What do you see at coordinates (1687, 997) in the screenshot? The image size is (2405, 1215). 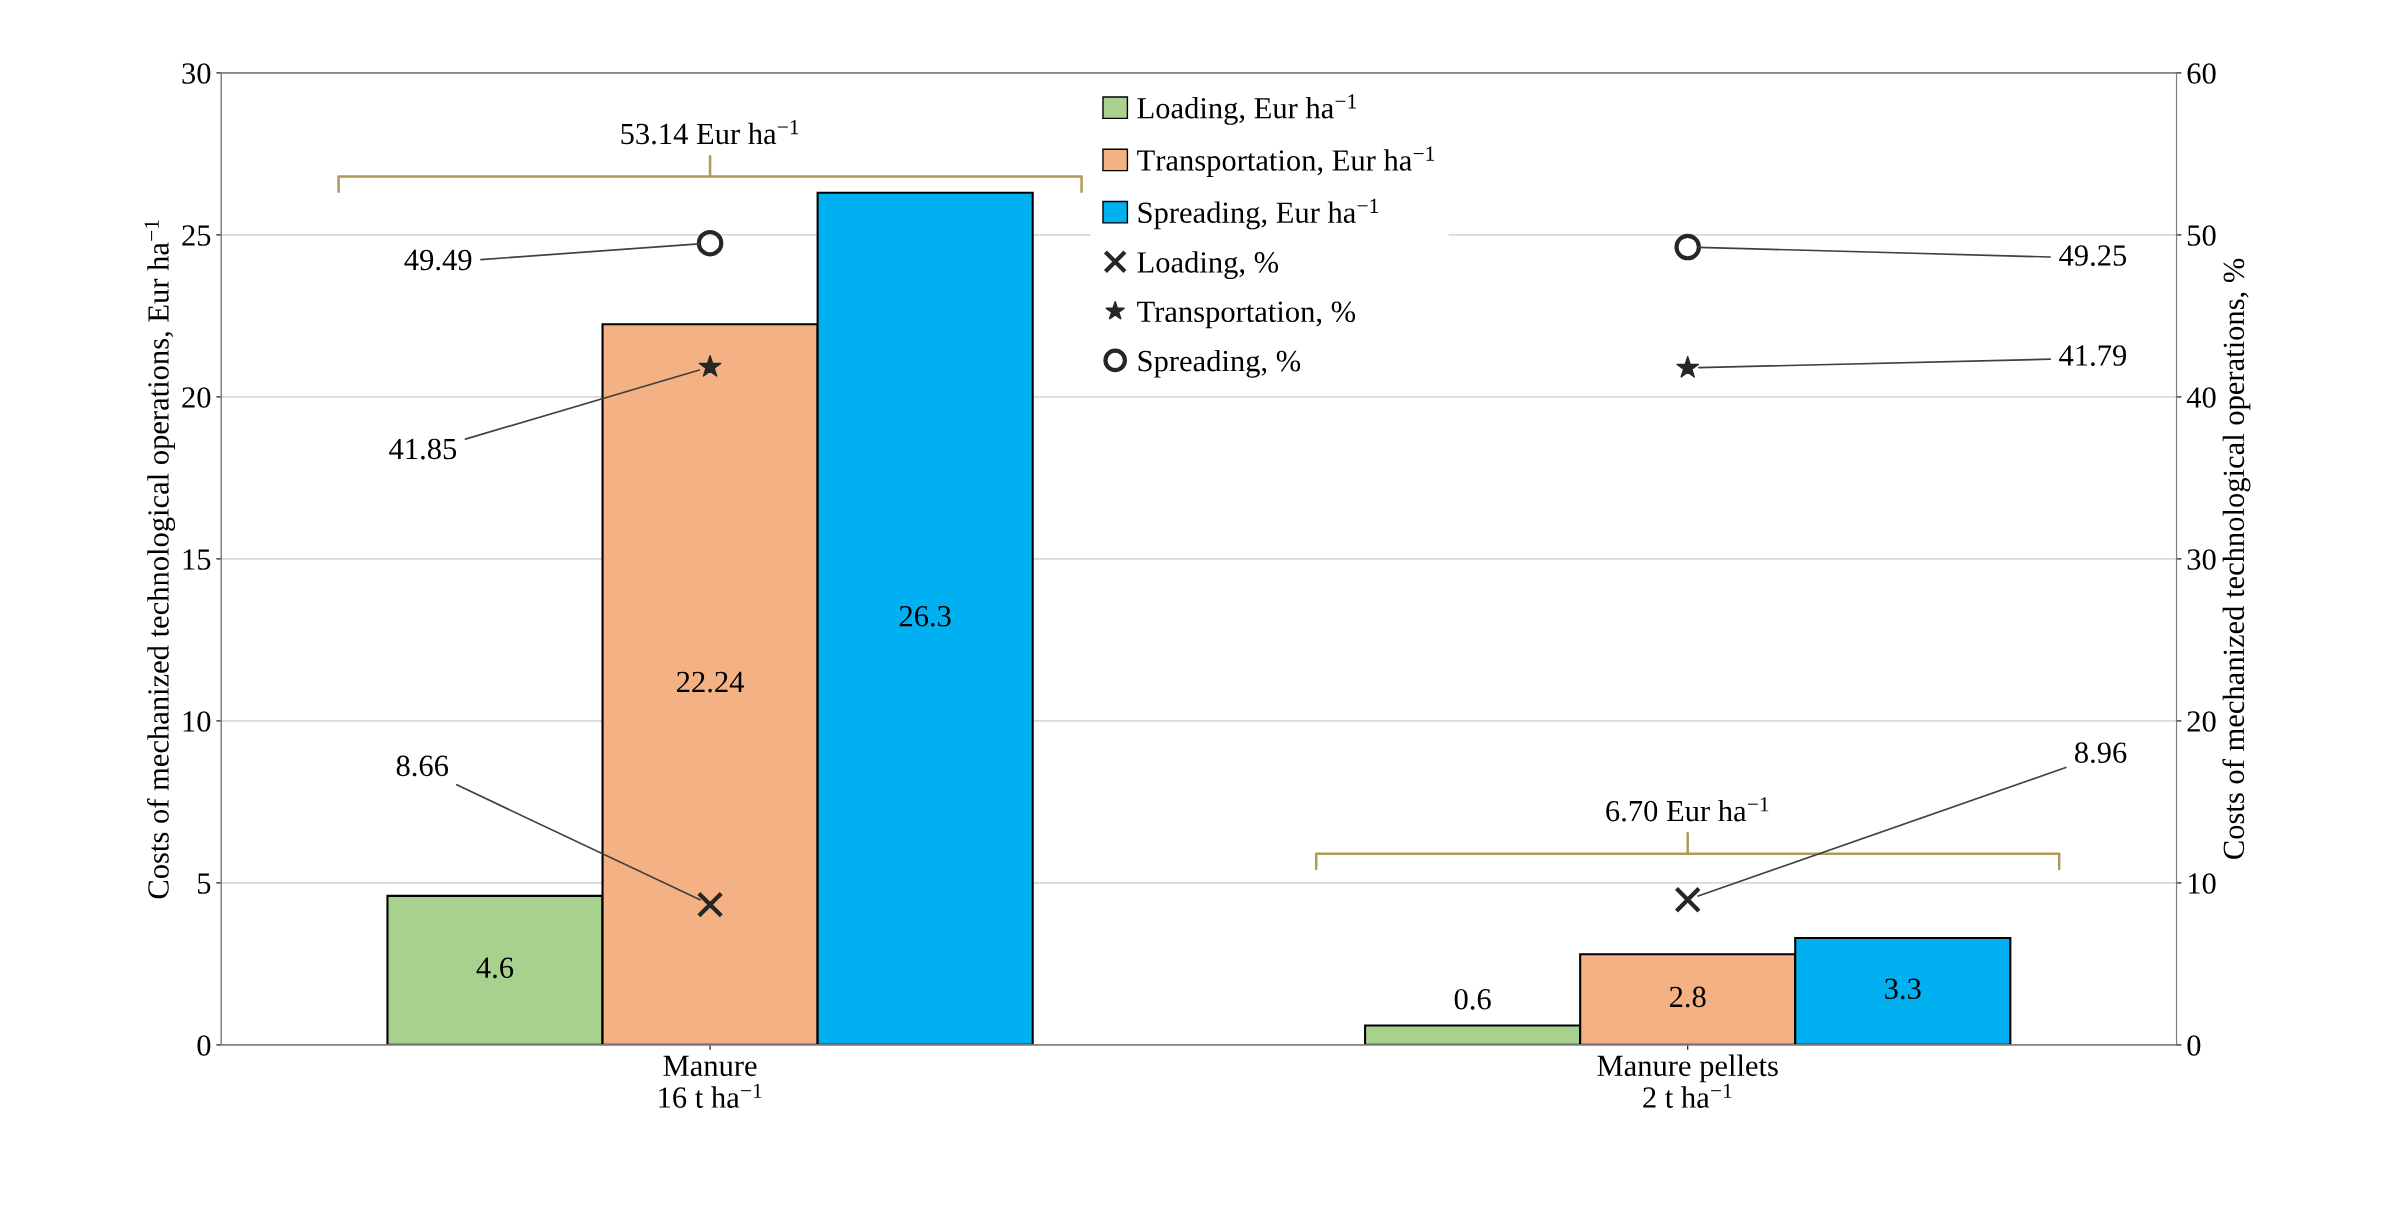 I see `data-label: 2.8` at bounding box center [1687, 997].